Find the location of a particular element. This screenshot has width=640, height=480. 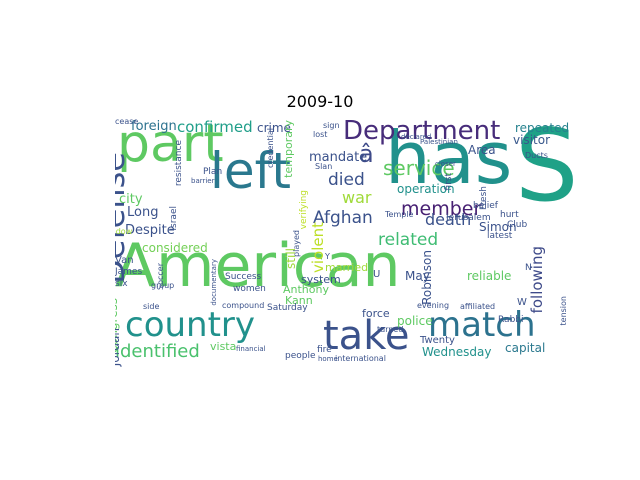

cloud-word: still is located at coordinates (291, 258).